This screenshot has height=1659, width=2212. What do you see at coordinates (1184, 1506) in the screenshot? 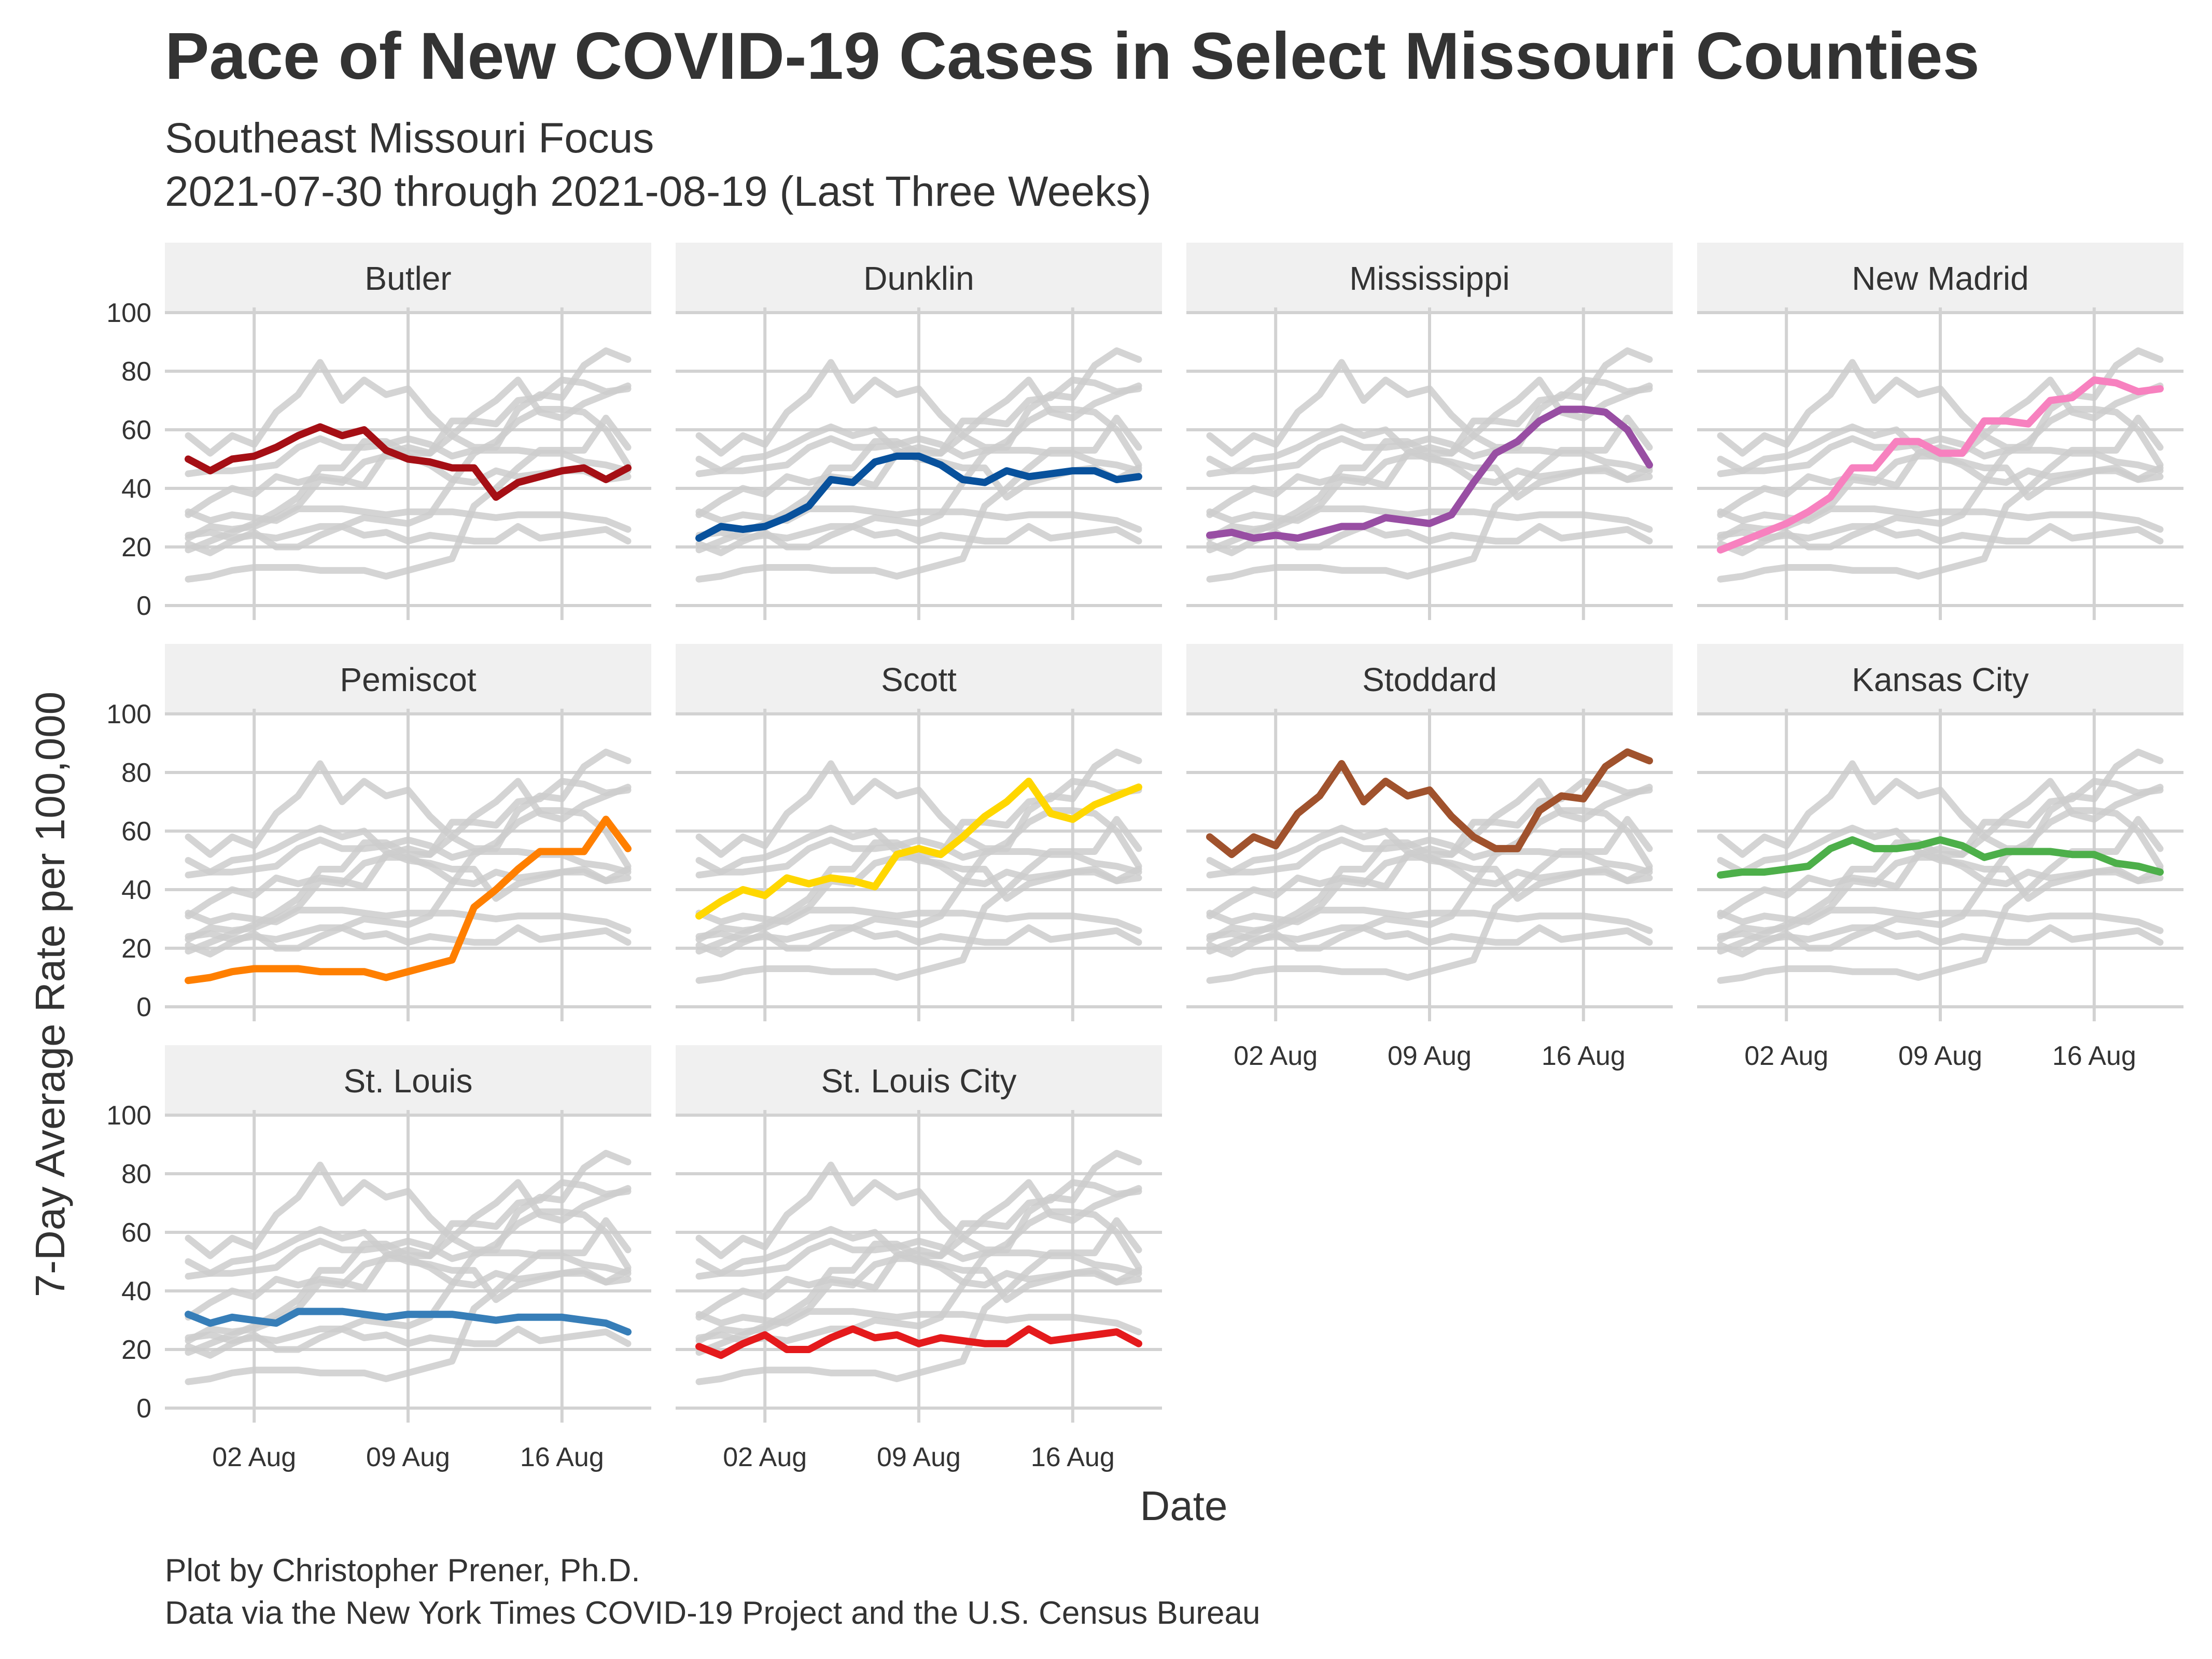
I see `x-axis-title: Date` at bounding box center [1184, 1506].